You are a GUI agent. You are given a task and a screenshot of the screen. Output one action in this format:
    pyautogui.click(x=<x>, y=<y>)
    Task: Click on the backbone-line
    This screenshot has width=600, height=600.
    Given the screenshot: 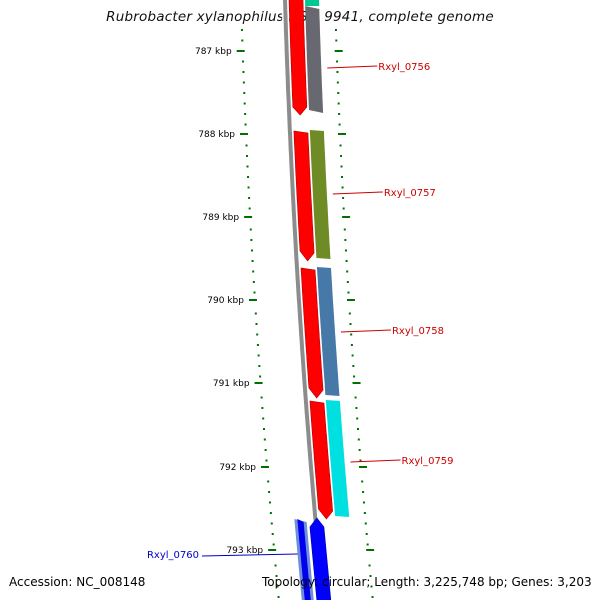 What is the action you would take?
    pyautogui.click(x=303, y=300)
    